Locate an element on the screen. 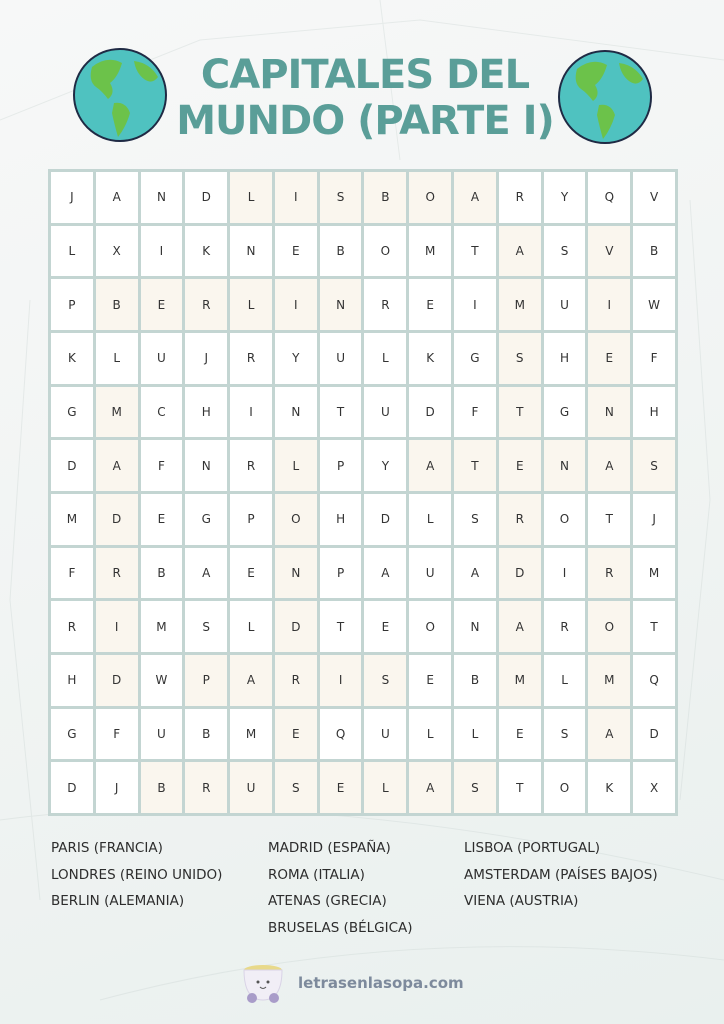 The width and height of the screenshot is (724, 1024). site-link: letrasenlasopa.com is located at coordinates (381, 983).